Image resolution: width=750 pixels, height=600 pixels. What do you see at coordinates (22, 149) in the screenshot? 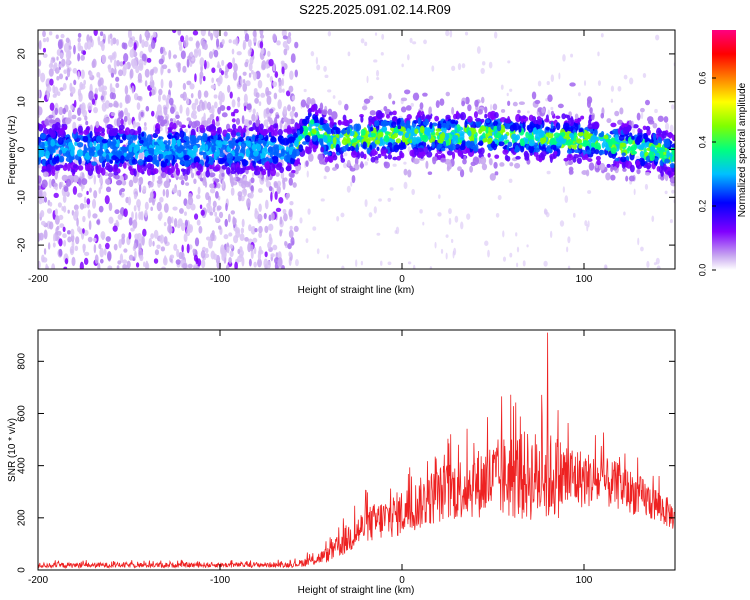
I see `spectrogram-y-tick-label: 0` at bounding box center [22, 149].